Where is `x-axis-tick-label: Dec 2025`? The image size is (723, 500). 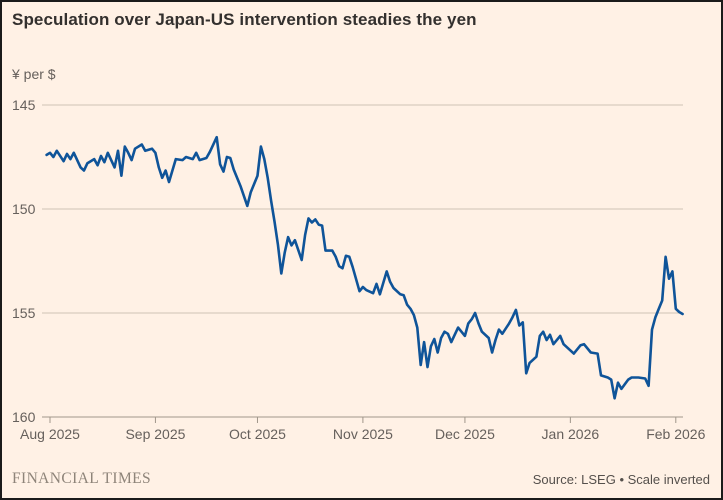
x-axis-tick-label: Dec 2025 is located at coordinates (465, 434).